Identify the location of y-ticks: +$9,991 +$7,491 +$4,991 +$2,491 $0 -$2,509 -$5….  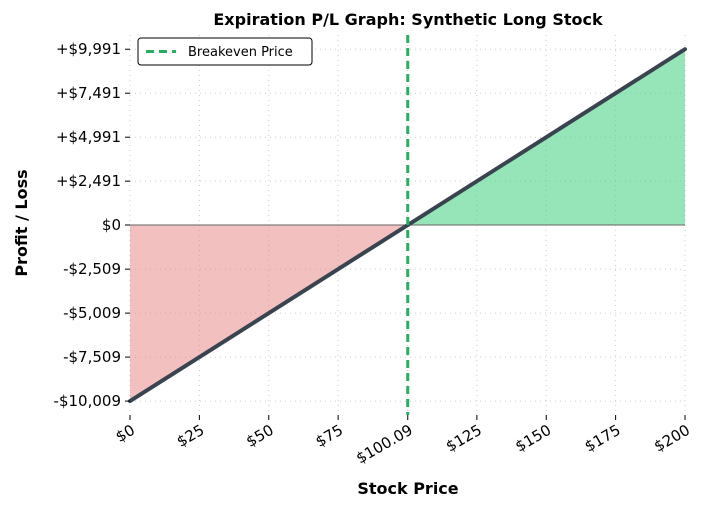
(92, 225).